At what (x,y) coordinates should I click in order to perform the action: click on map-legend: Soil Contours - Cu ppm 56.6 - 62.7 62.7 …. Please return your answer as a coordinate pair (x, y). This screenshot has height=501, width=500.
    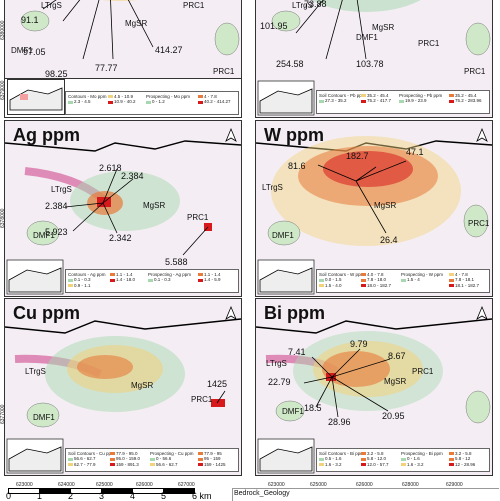
    Looking at the image, I should click on (152, 460).